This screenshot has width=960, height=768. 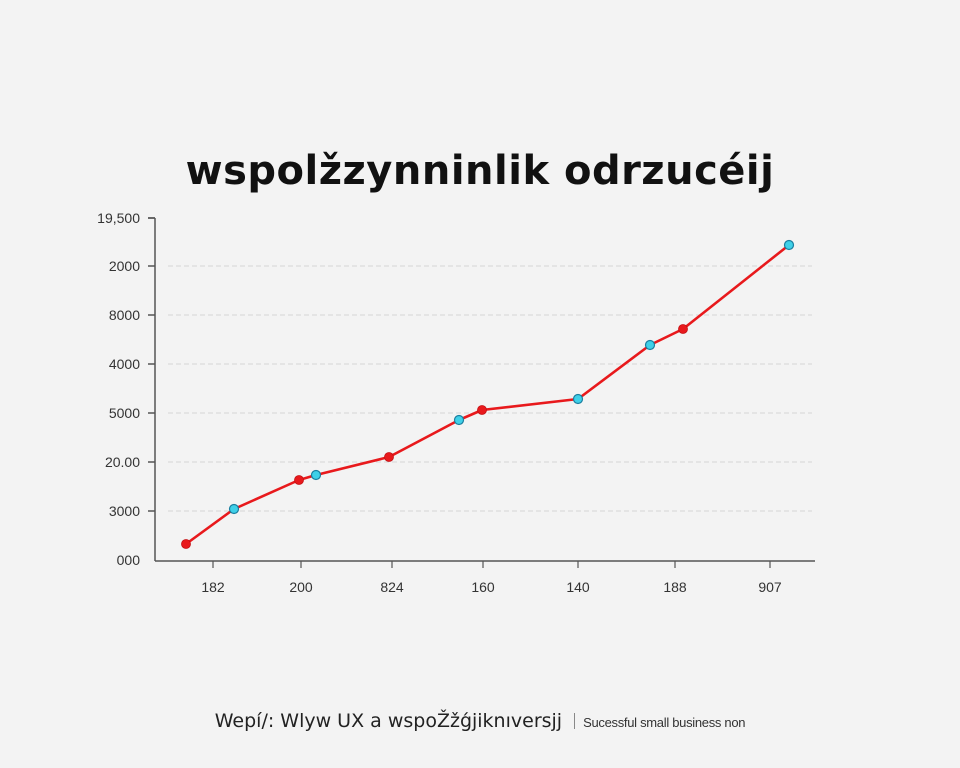 I want to click on caption-separator, so click(x=575, y=721).